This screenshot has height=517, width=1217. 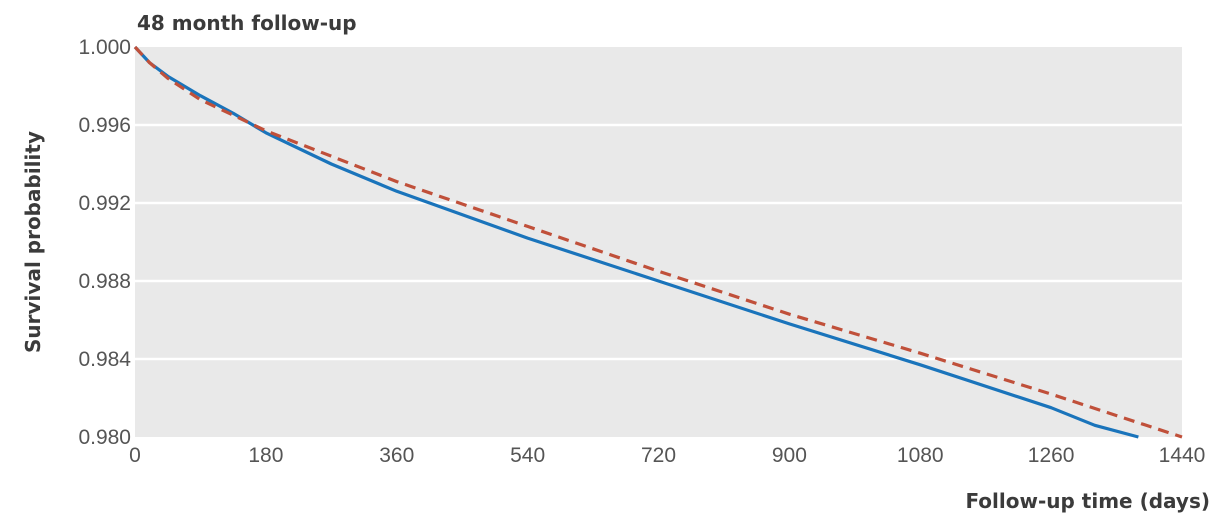 I want to click on chart-title: 48 month follow-up, so click(x=247, y=23).